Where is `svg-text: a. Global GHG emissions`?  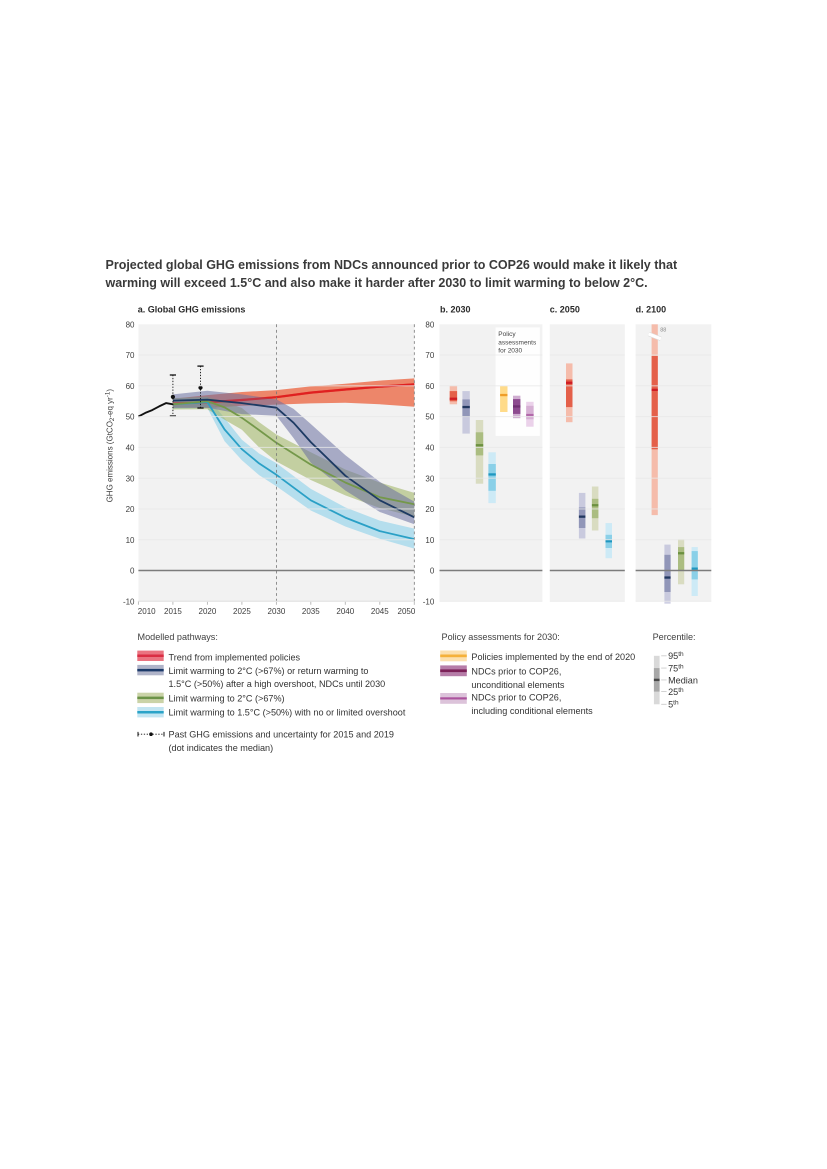 svg-text: a. Global GHG emissions is located at coordinates (192, 309).